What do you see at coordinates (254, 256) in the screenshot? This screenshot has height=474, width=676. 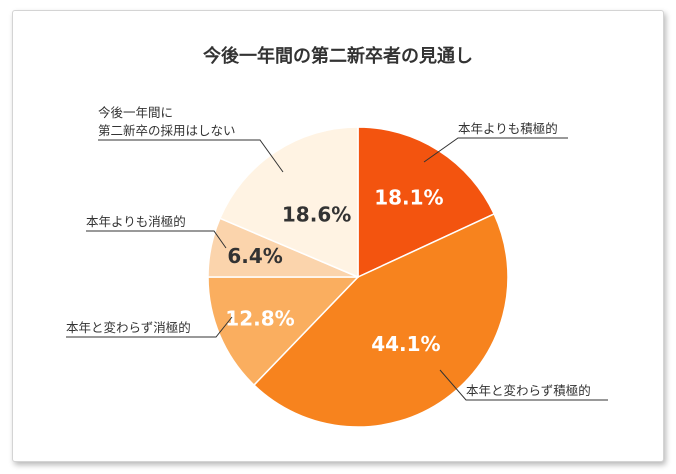 I see `percent-label-4: 6.4%` at bounding box center [254, 256].